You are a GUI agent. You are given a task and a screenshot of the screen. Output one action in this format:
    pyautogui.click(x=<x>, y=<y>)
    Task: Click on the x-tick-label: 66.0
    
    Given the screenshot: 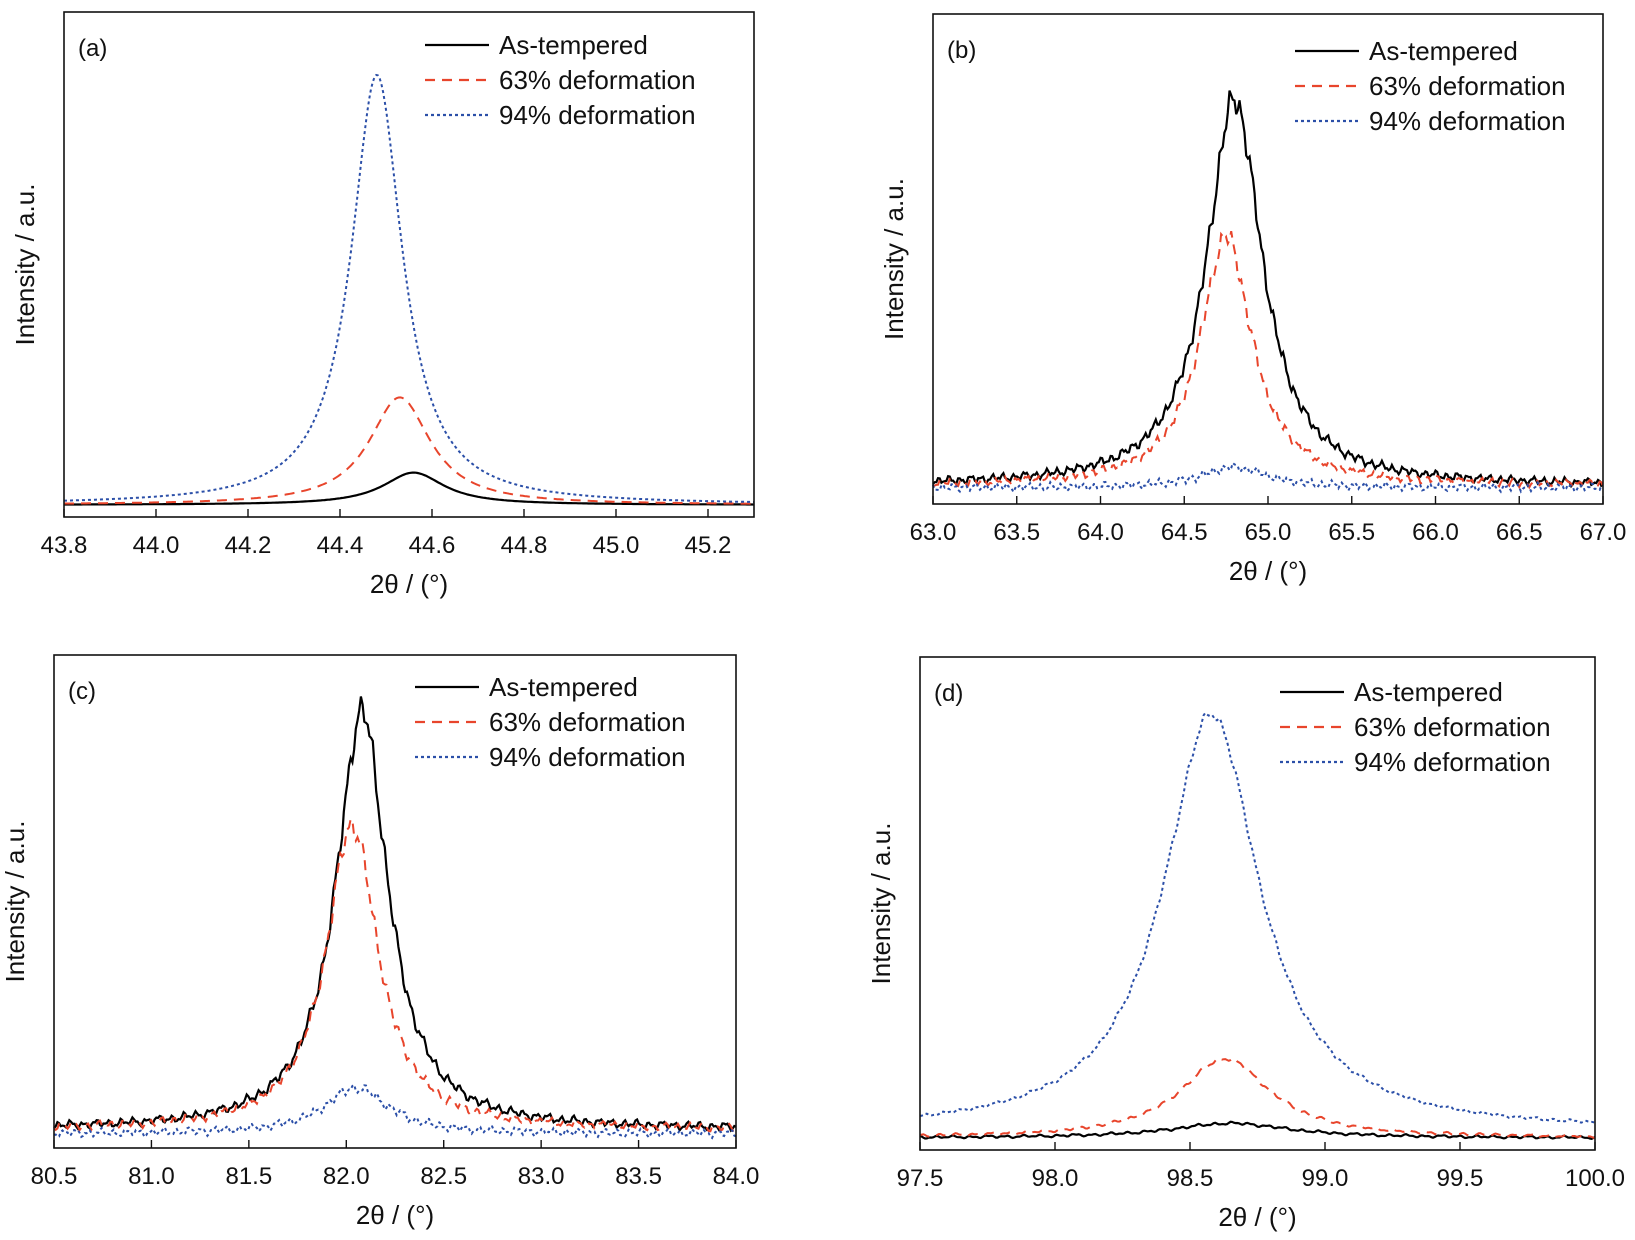 What is the action you would take?
    pyautogui.click(x=1435, y=532)
    